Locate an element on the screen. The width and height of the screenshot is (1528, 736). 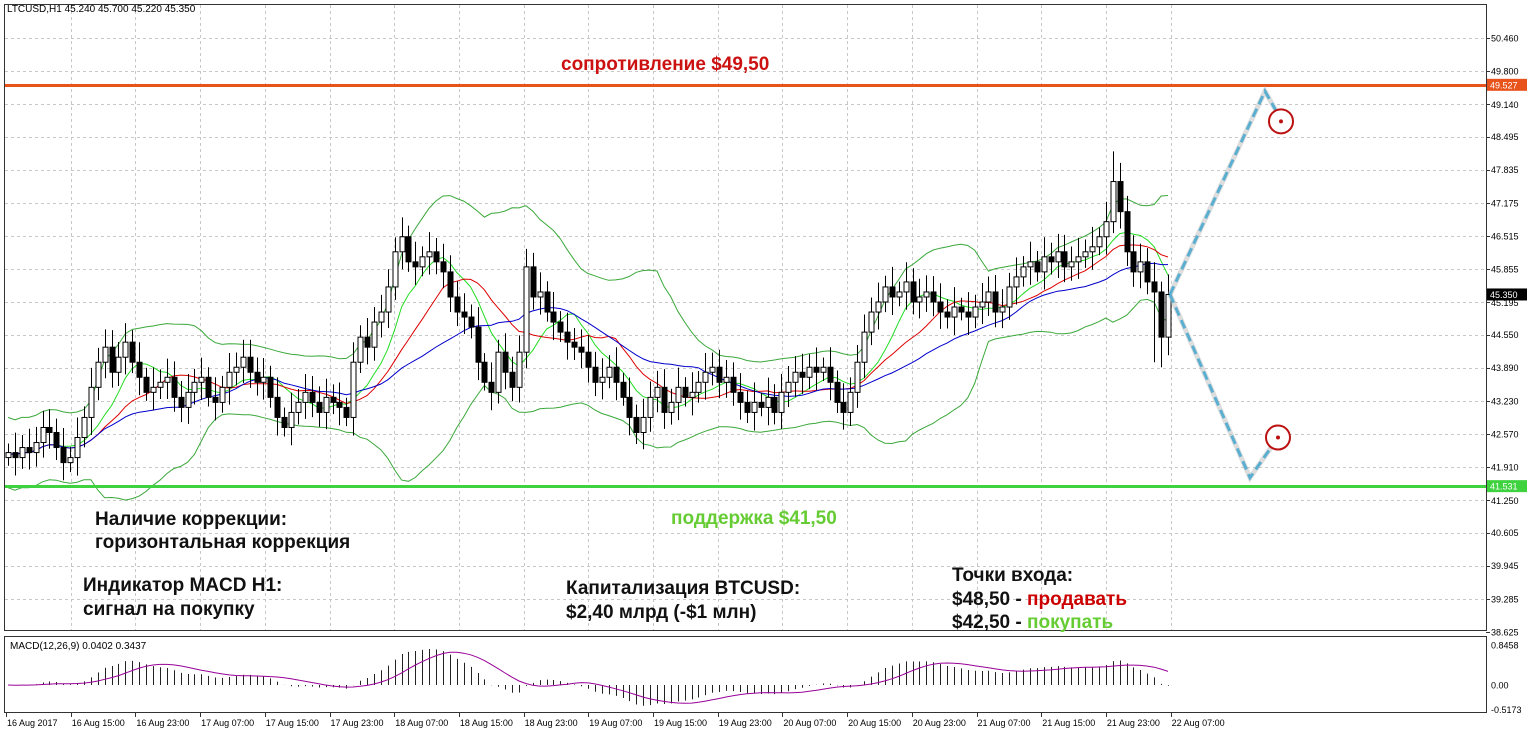
x-tick-label: 17 Aug 07:00 is located at coordinates (227, 723).